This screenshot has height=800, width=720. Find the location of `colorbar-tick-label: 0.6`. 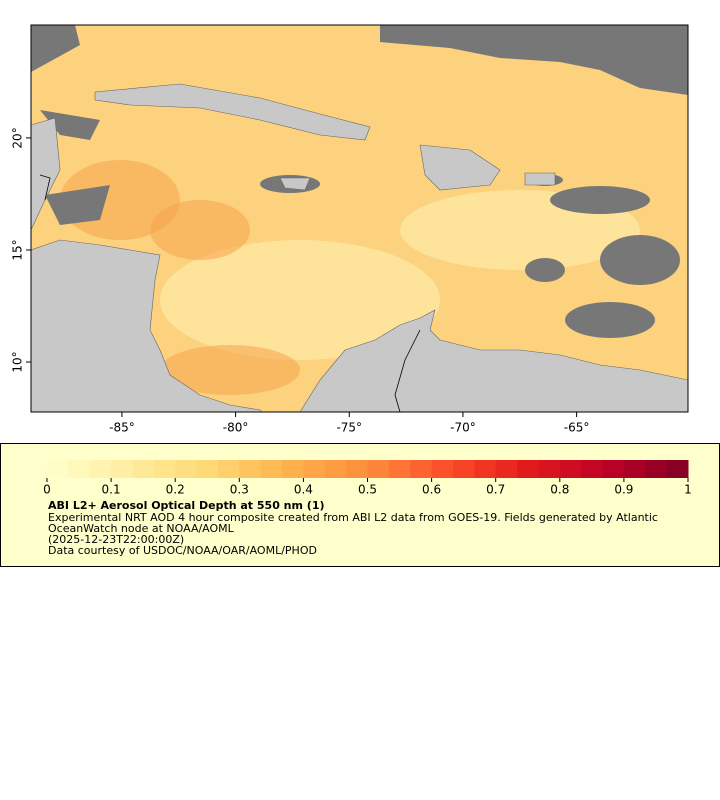

colorbar-tick-label: 0.6 is located at coordinates (431, 490).